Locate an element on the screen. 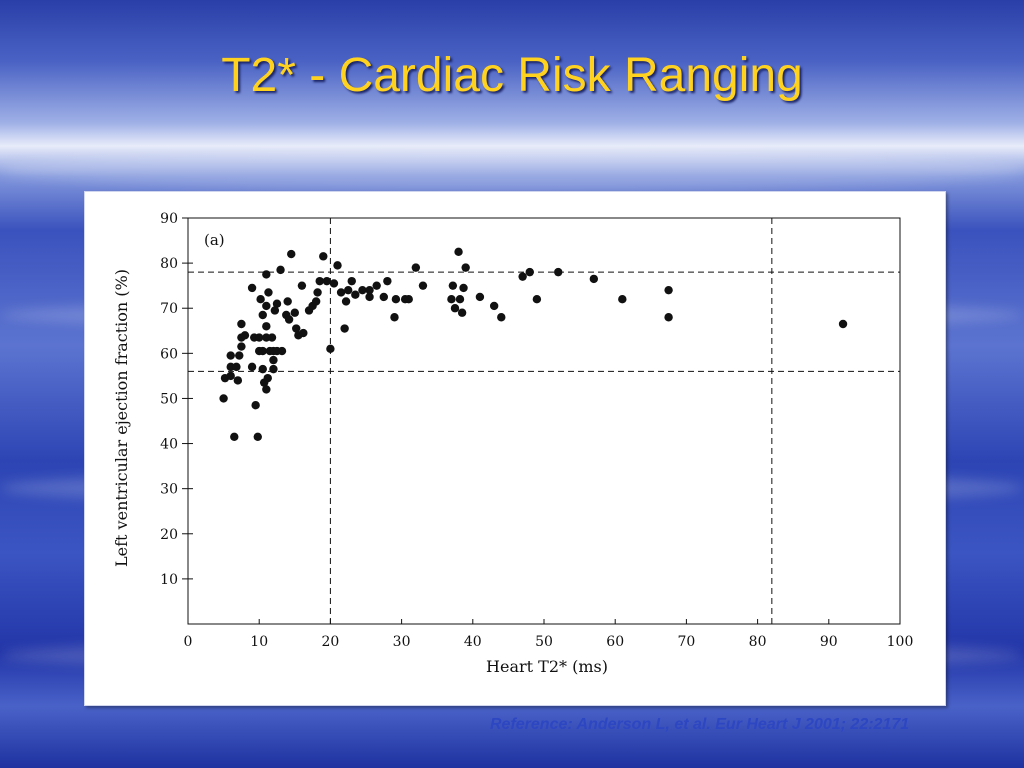 This screenshot has width=1024, height=768. y-tick-label: 50 is located at coordinates (169, 399).